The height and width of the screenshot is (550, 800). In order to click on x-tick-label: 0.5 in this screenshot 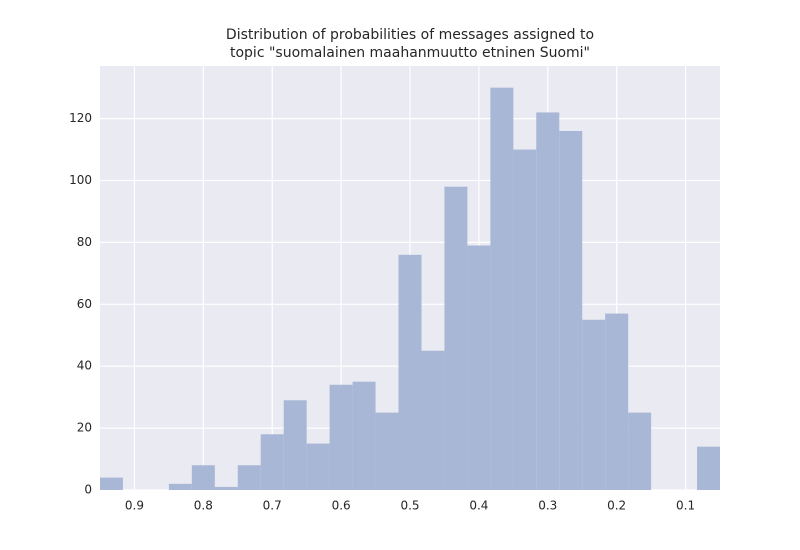, I will do `click(409, 506)`.